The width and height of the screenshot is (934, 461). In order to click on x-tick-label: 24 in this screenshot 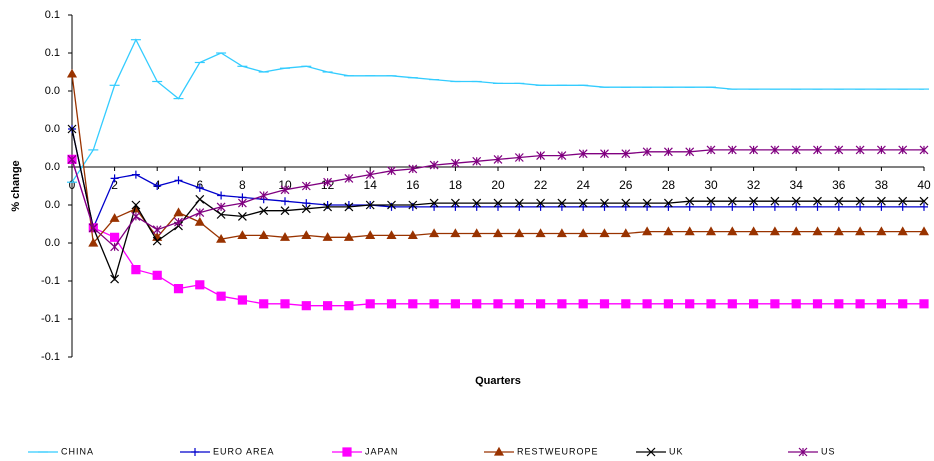, I will do `click(584, 185)`.